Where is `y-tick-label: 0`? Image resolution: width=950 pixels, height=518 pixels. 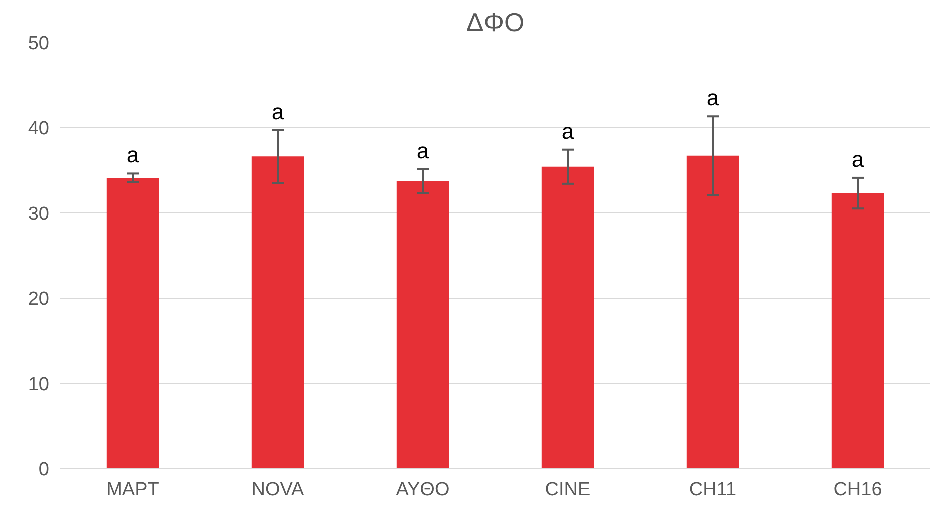
y-tick-label: 0 is located at coordinates (44, 470).